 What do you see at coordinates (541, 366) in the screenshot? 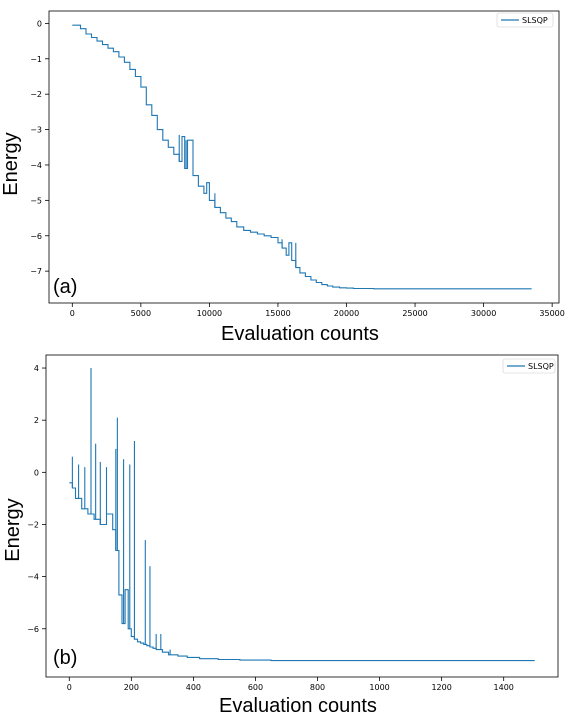
I see `legend-label-b: SLSQP` at bounding box center [541, 366].